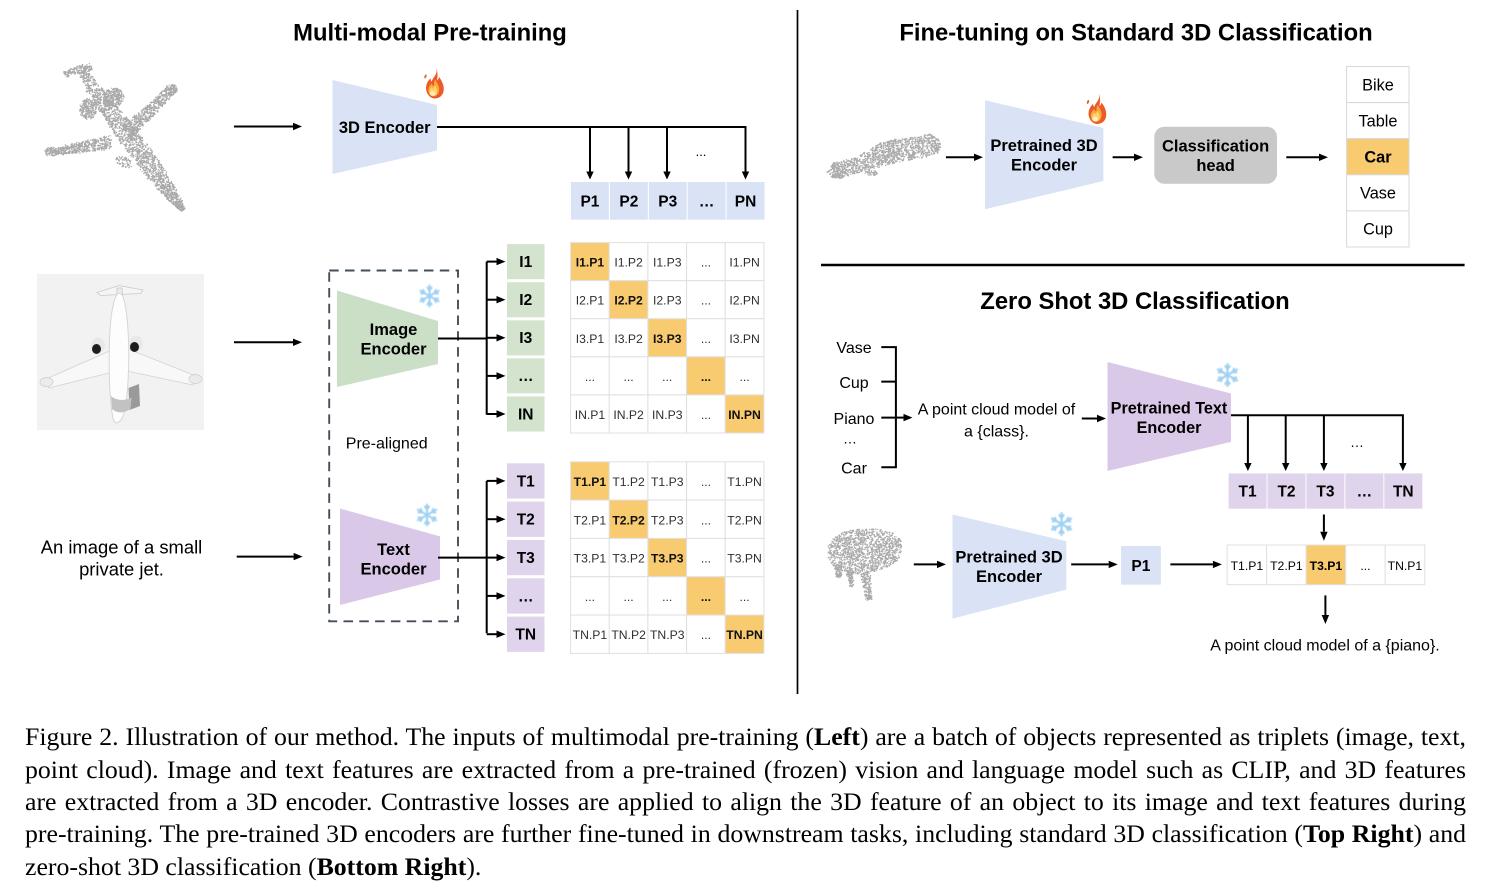 Image resolution: width=1490 pixels, height=888 pixels. What do you see at coordinates (854, 469) in the screenshot?
I see `svg-text: Car` at bounding box center [854, 469].